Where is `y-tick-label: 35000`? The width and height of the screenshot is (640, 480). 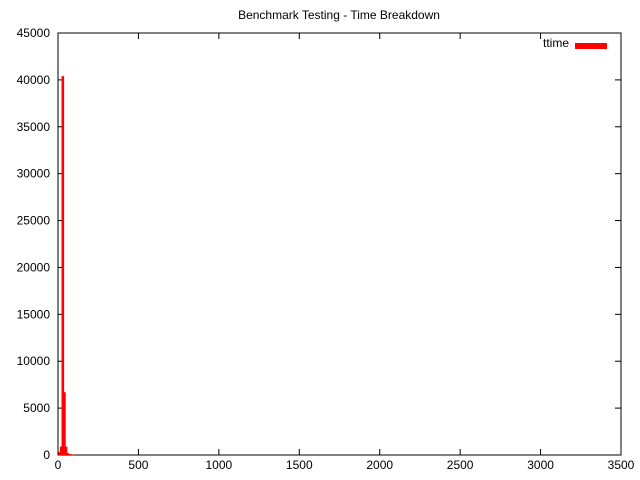
y-tick-label: 35000 is located at coordinates (34, 127).